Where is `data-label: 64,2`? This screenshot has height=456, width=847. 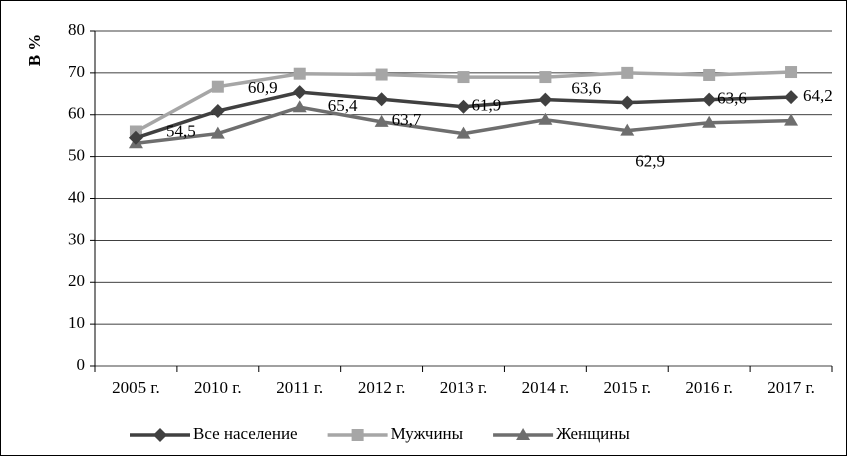 data-label: 64,2 is located at coordinates (818, 95).